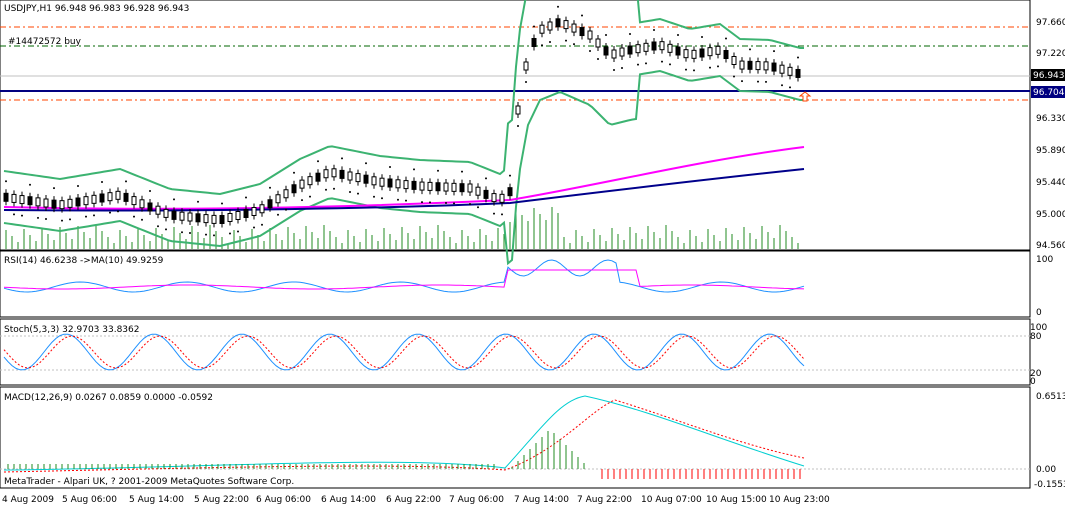  What do you see at coordinates (736, 500) in the screenshot?
I see `time-tick: 10 Aug 15:00` at bounding box center [736, 500].